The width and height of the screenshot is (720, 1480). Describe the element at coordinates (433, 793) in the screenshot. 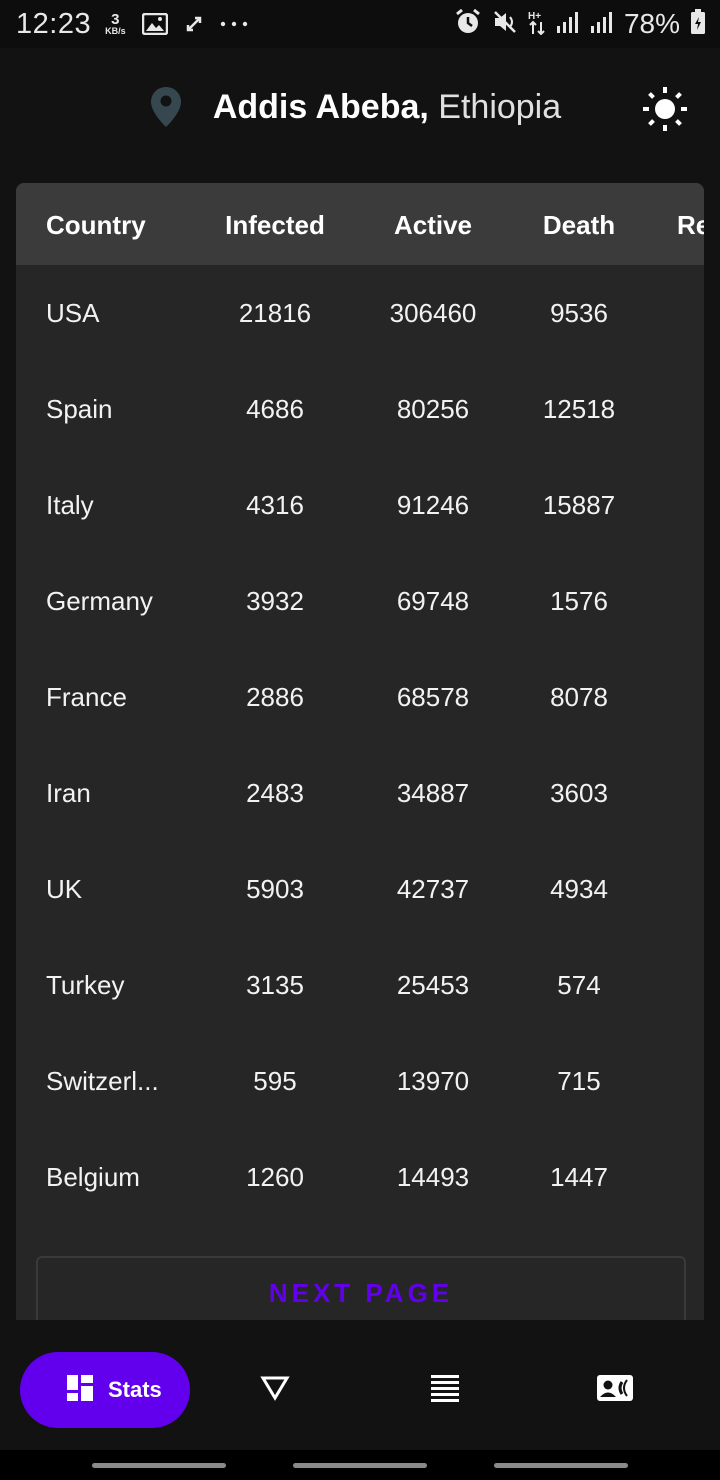

I see `cell-active: 34887` at that location.